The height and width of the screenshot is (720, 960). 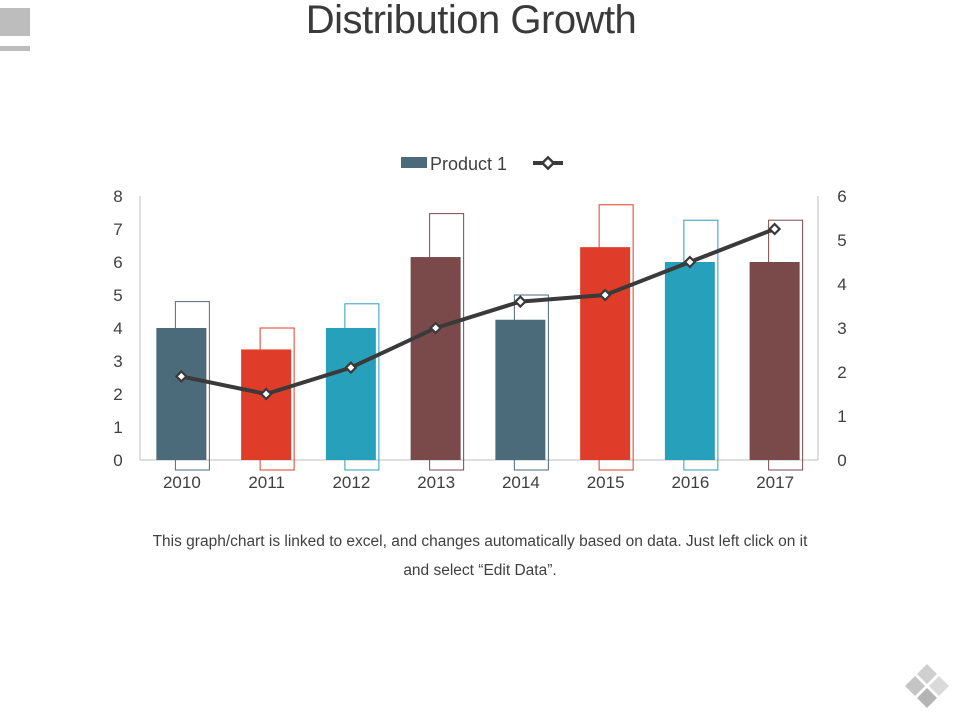 What do you see at coordinates (521, 482) in the screenshot?
I see `x-tick-label: 2014` at bounding box center [521, 482].